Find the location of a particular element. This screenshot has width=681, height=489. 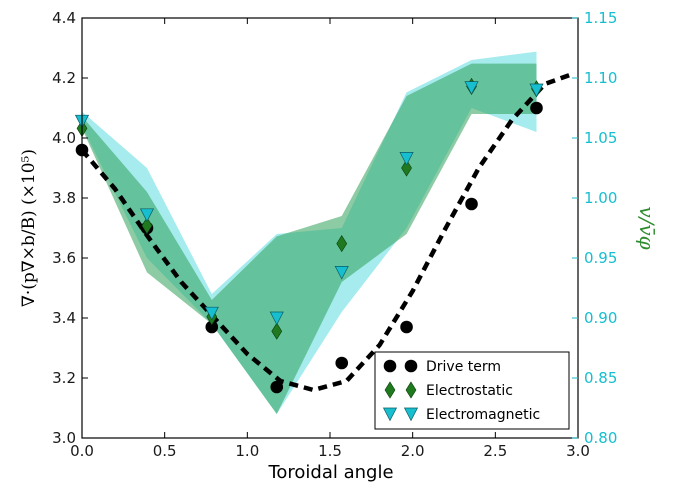

legend-label-electromagnetic: Electromagnetic is located at coordinates (483, 415).